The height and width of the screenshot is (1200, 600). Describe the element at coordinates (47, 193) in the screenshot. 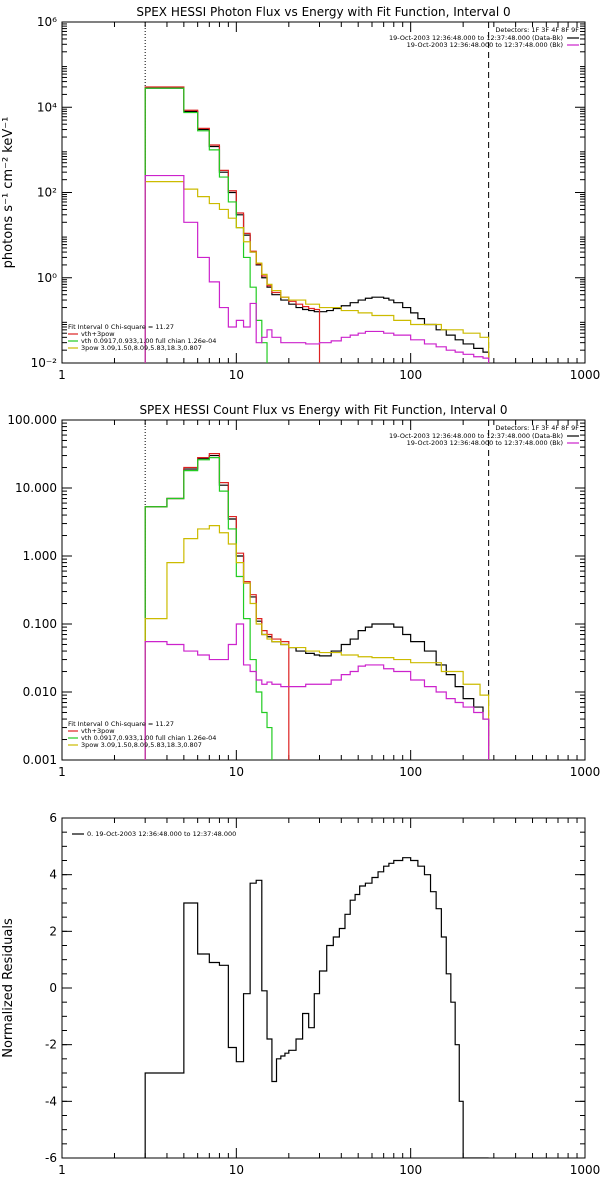

I see `y-tick-label: 10²` at that location.